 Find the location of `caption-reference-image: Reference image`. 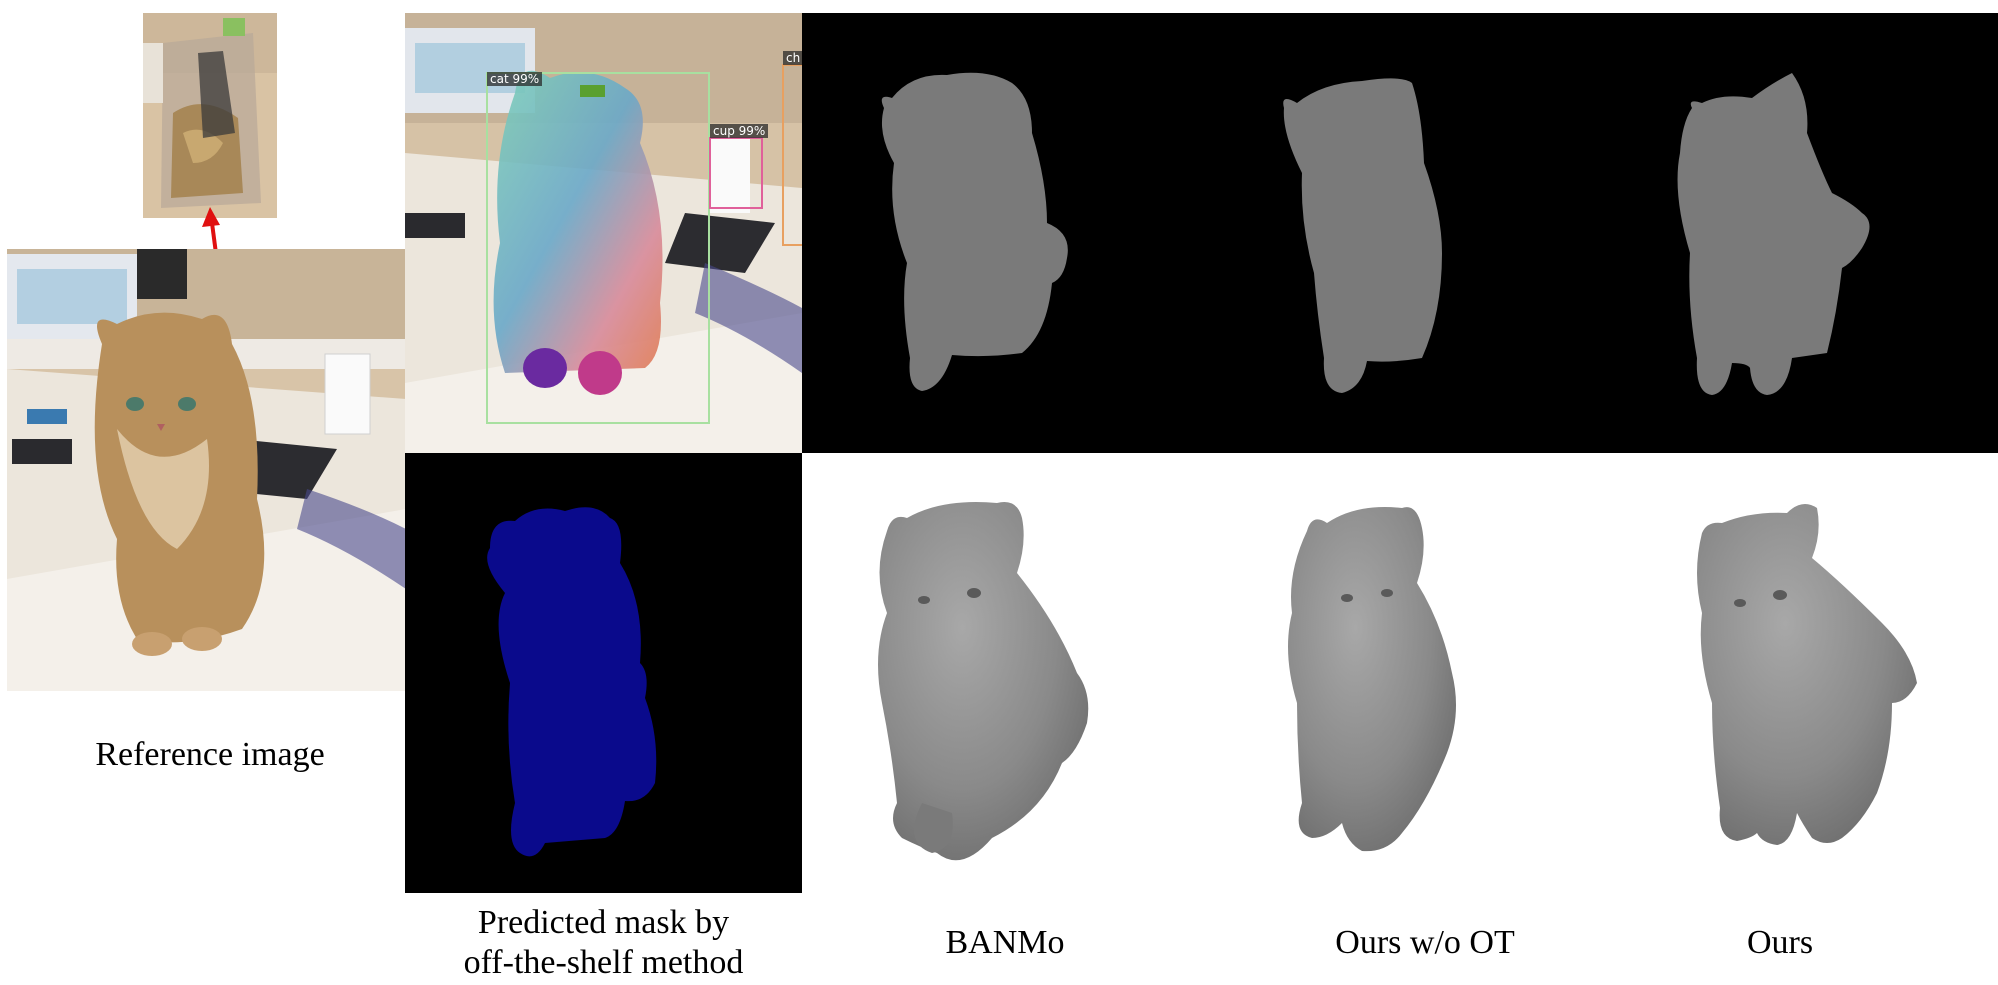

caption-reference-image: Reference image is located at coordinates (210, 754).